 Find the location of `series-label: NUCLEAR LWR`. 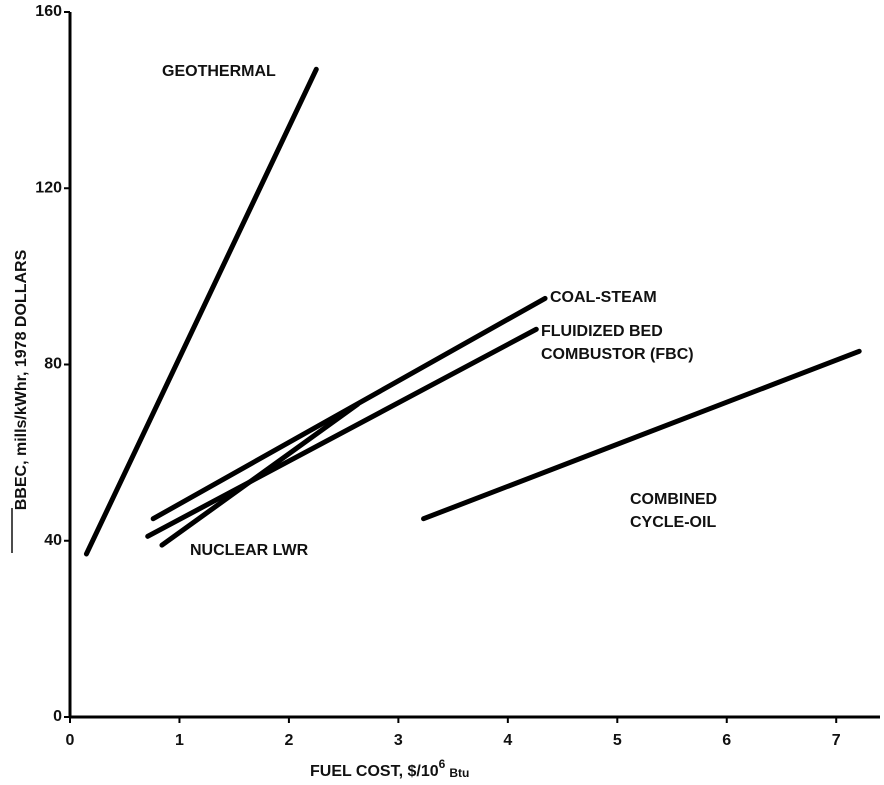

series-label: NUCLEAR LWR is located at coordinates (249, 550).